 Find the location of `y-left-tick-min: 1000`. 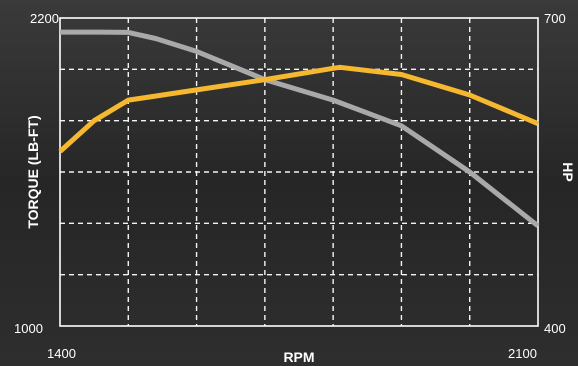

y-left-tick-min: 1000 is located at coordinates (28, 328).